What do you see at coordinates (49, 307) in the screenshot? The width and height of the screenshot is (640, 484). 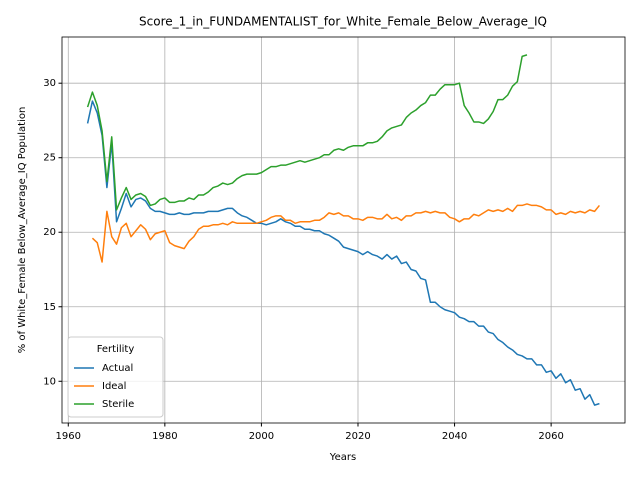 I see `y-tick-label: 15` at bounding box center [49, 307].